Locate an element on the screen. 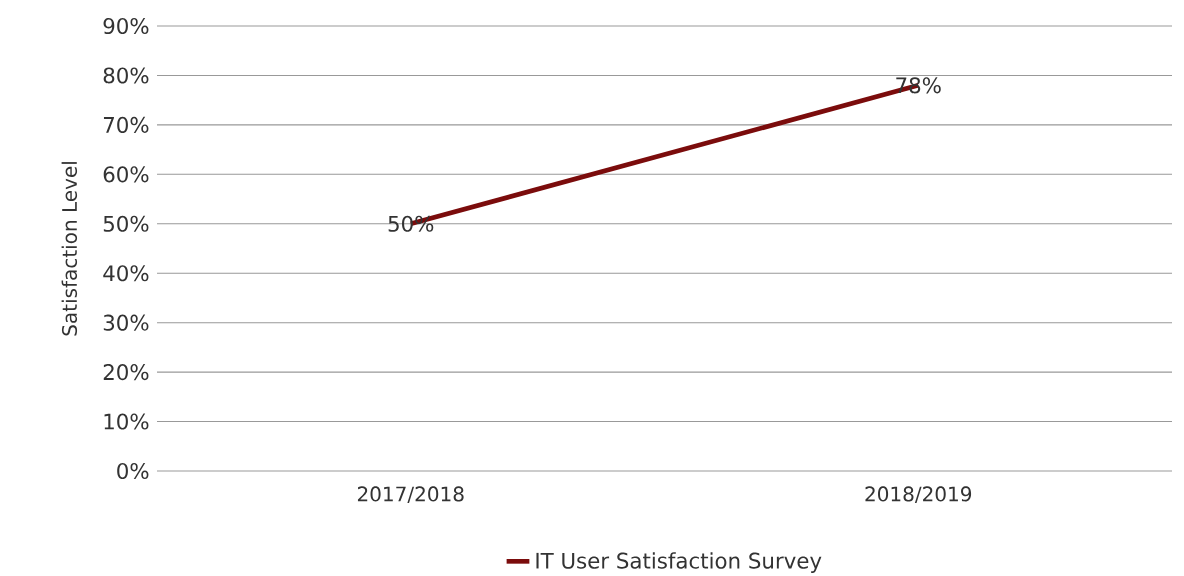  y-tick-label: 60% is located at coordinates (126, 174).